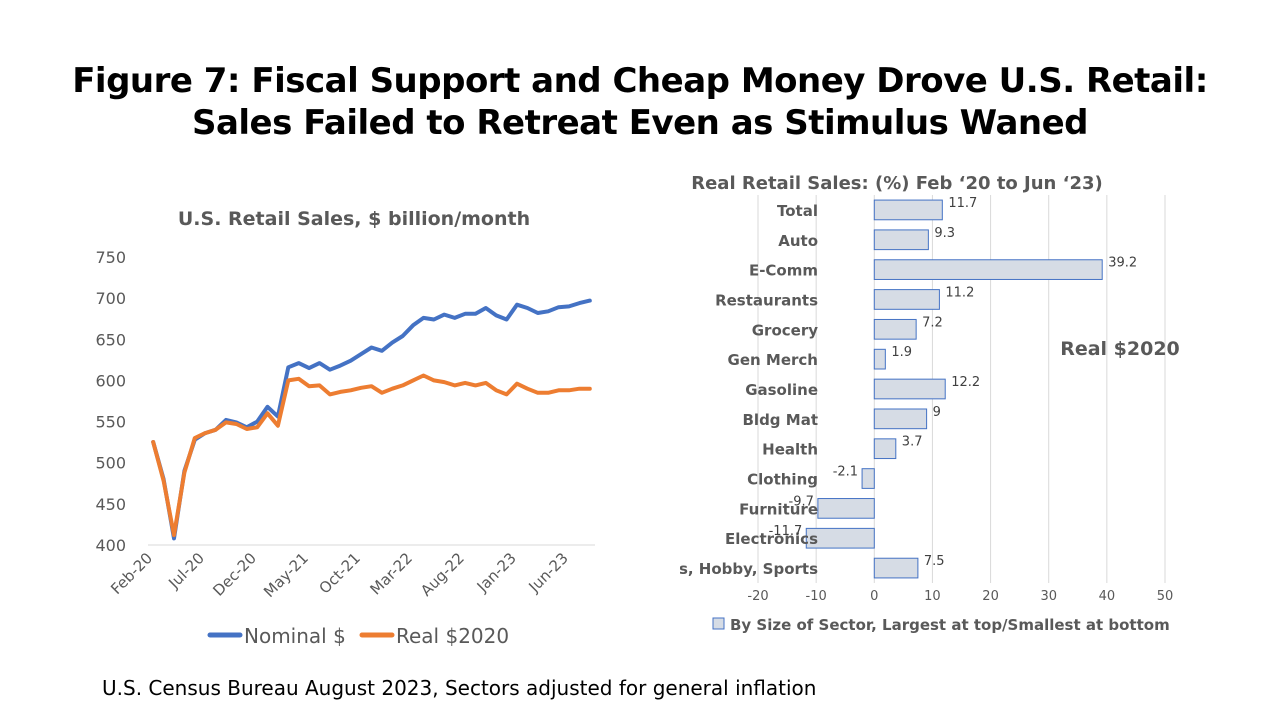 The image size is (1280, 720). Describe the element at coordinates (358, 636) in the screenshot. I see `line-chart-legend: Nominal $ Real $2020` at that location.